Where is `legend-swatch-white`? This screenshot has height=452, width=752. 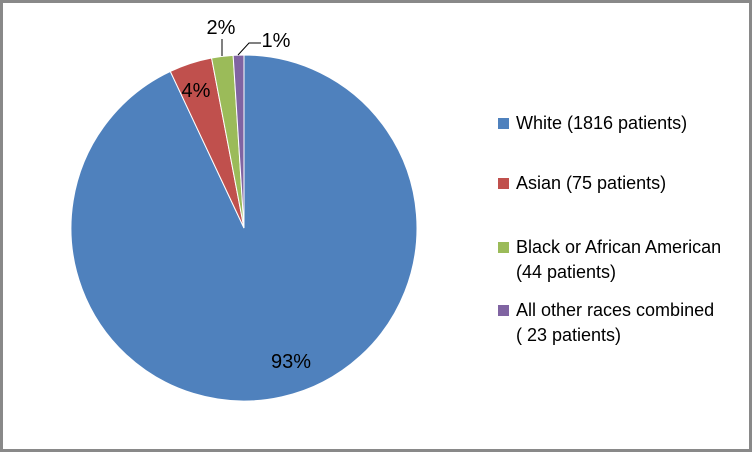 legend-swatch-white is located at coordinates (503, 123).